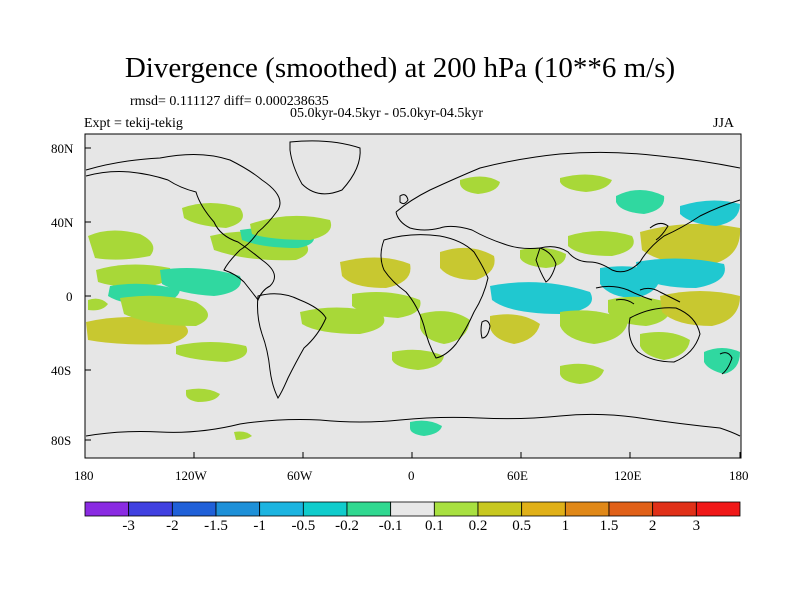 Image resolution: width=800 pixels, height=600 pixels. What do you see at coordinates (434, 296) in the screenshot?
I see `coastline-africa` at bounding box center [434, 296].